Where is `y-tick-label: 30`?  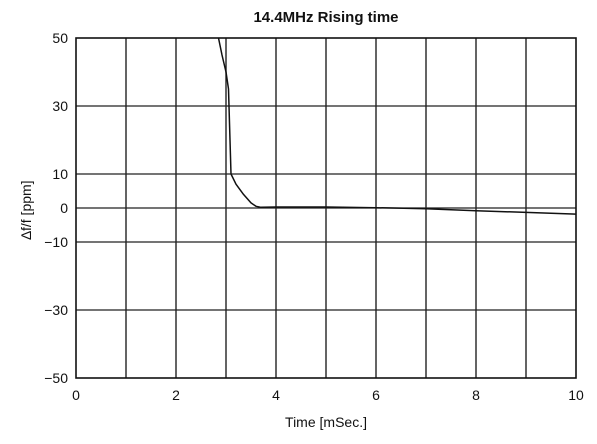 y-tick-label: 30 is located at coordinates (60, 106).